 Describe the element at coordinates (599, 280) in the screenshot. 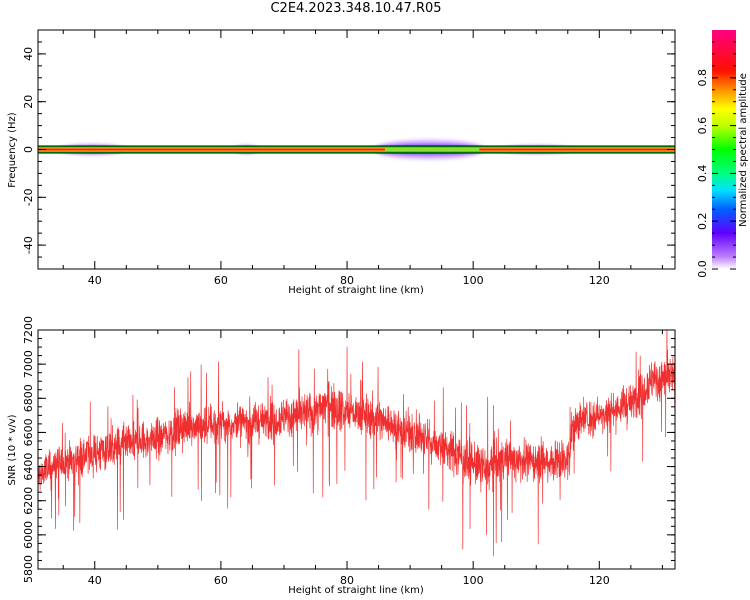

I see `spectrogram-xtick-label: 120` at that location.